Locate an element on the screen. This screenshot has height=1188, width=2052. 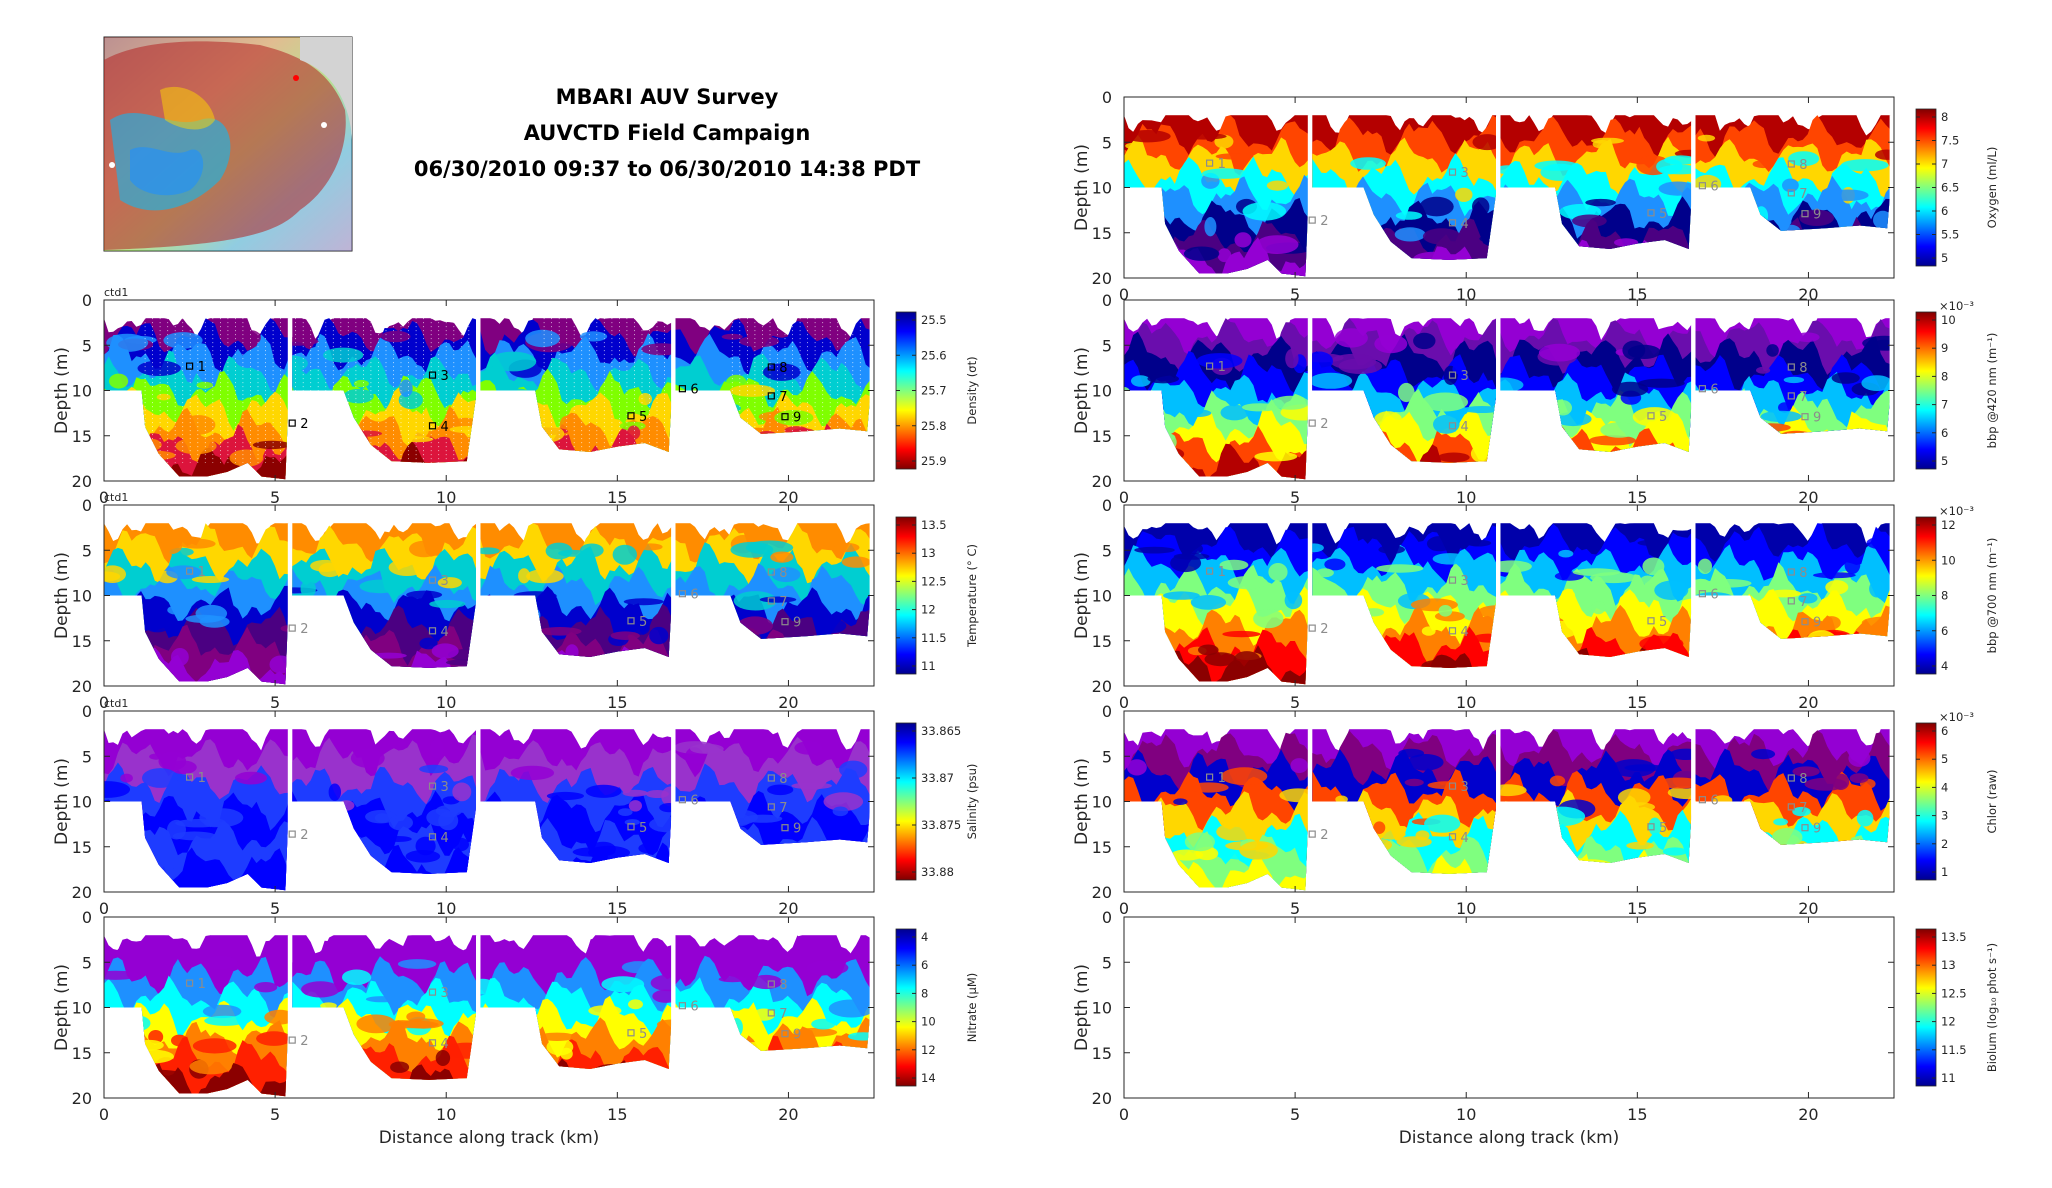
oxygen-colorbar-tick: 7 is located at coordinates (1944, 164).